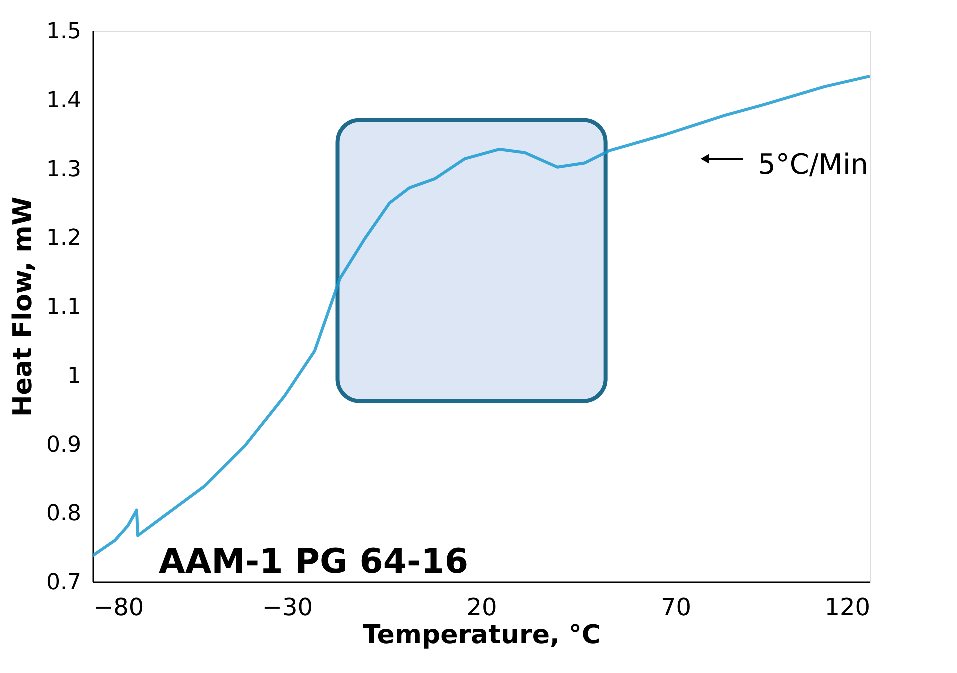  I want to click on x-tick-label: 20, so click(482, 608).